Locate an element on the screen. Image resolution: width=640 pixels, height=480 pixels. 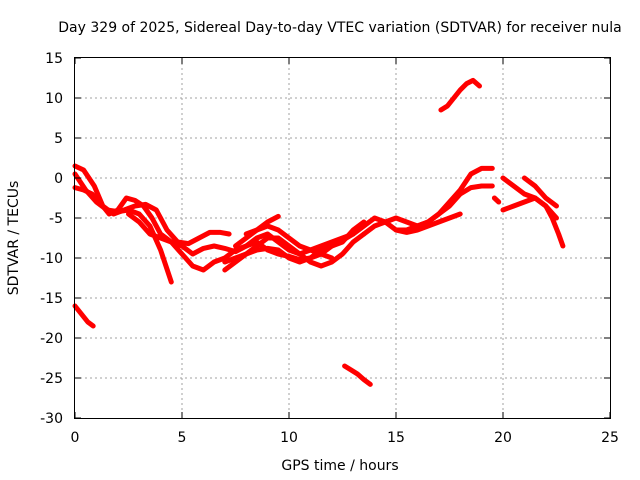
series-line-s3 is located at coordinates (214, 221).